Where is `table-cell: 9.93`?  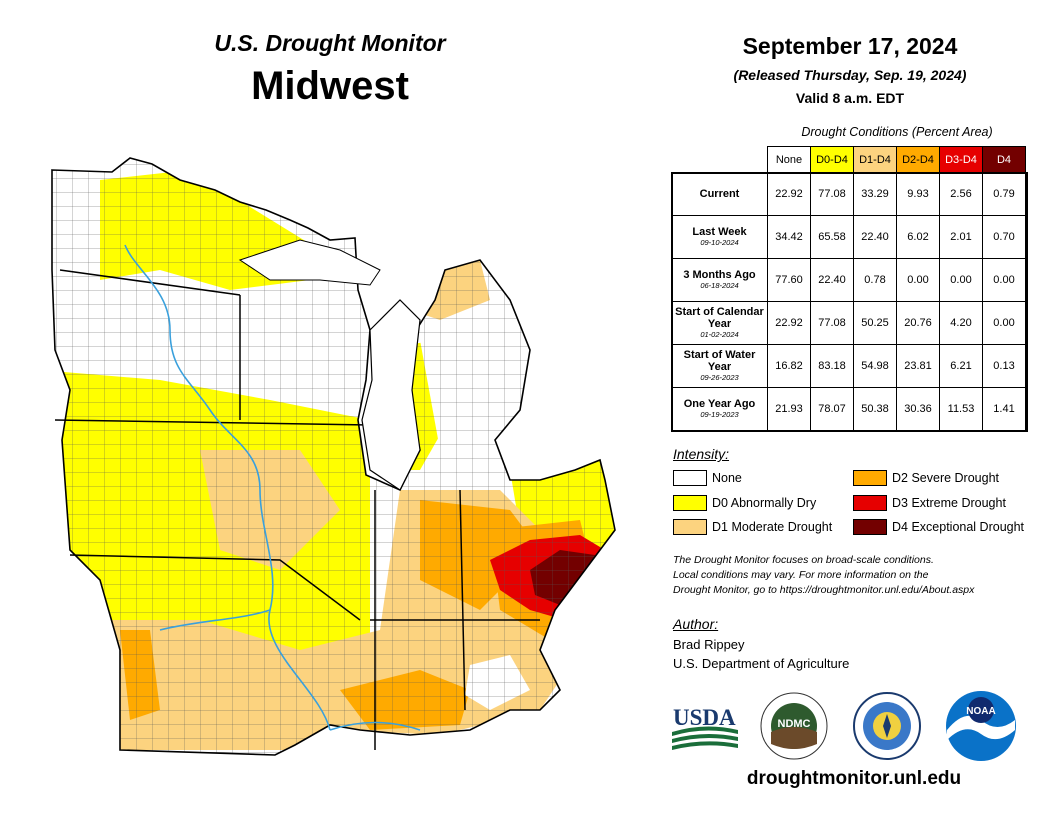
table-cell: 9.93 is located at coordinates (918, 194).